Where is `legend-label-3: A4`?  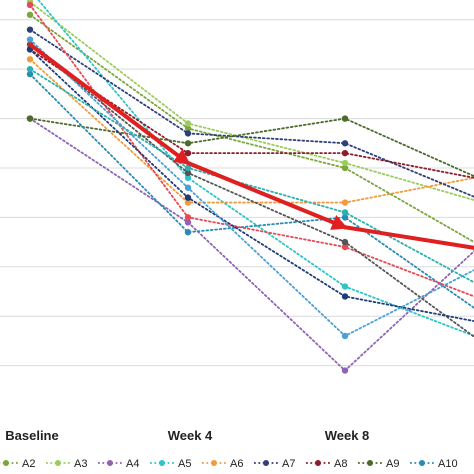 legend-label-3: A4 is located at coordinates (132, 464).